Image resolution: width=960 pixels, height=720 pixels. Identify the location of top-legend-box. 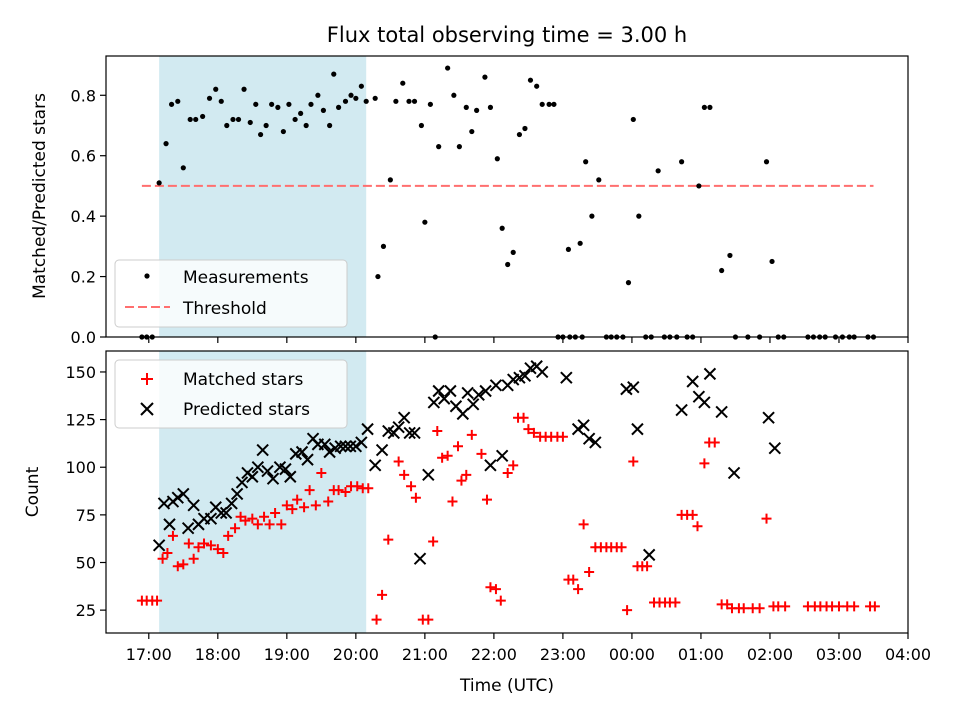
(231, 293).